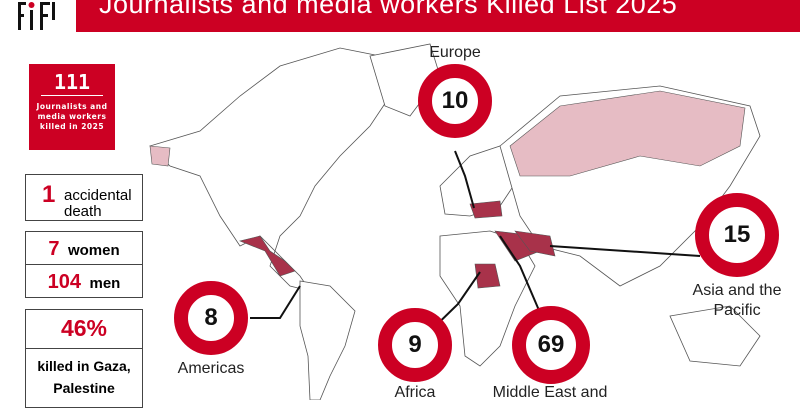 The image size is (800, 408). I want to click on afghanistan-pakistan, so click(535, 243).